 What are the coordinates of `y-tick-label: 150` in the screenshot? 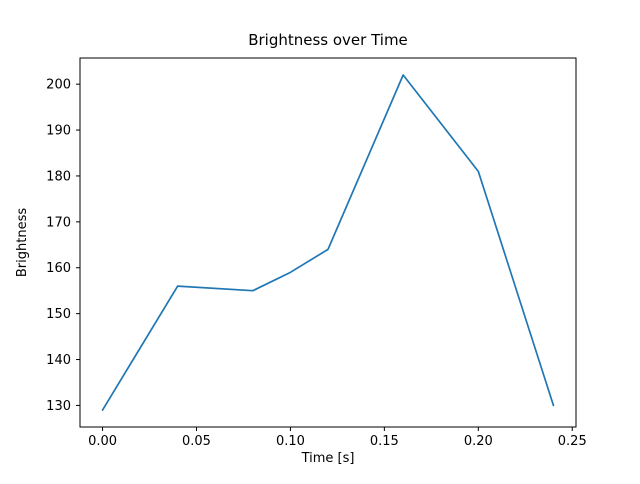 It's located at (58, 314).